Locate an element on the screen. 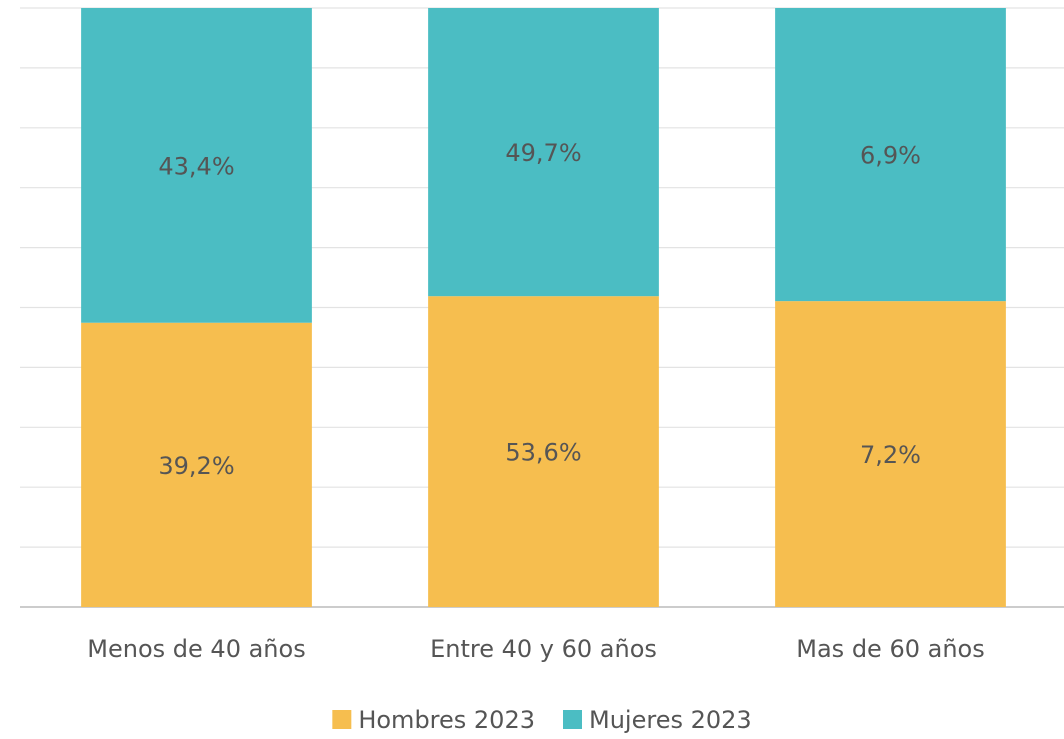 Image resolution: width=1064 pixels, height=739 pixels. data-label: 53,6% is located at coordinates (543, 453).